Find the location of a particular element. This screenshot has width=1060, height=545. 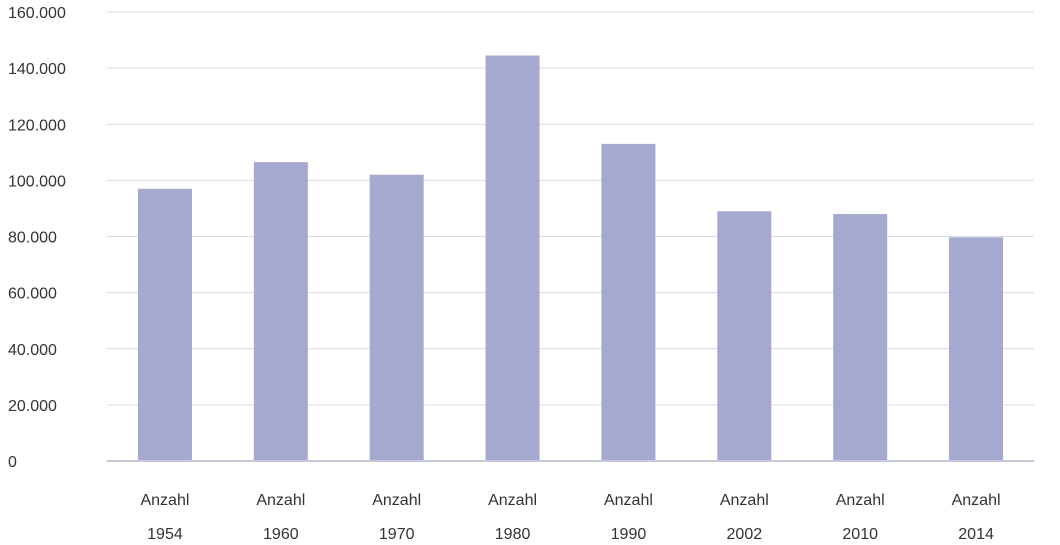

x-tick-label: 2014 is located at coordinates (976, 534).